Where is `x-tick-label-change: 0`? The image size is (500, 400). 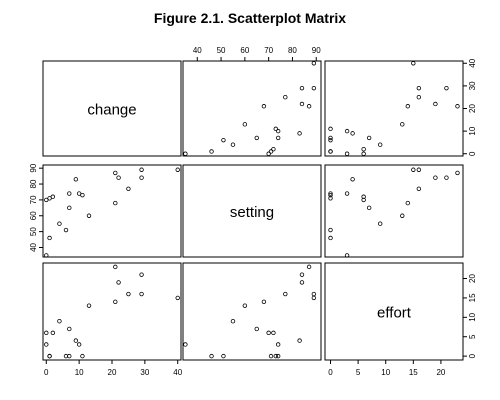
x-tick-label-change: 0 is located at coordinates (46, 372).